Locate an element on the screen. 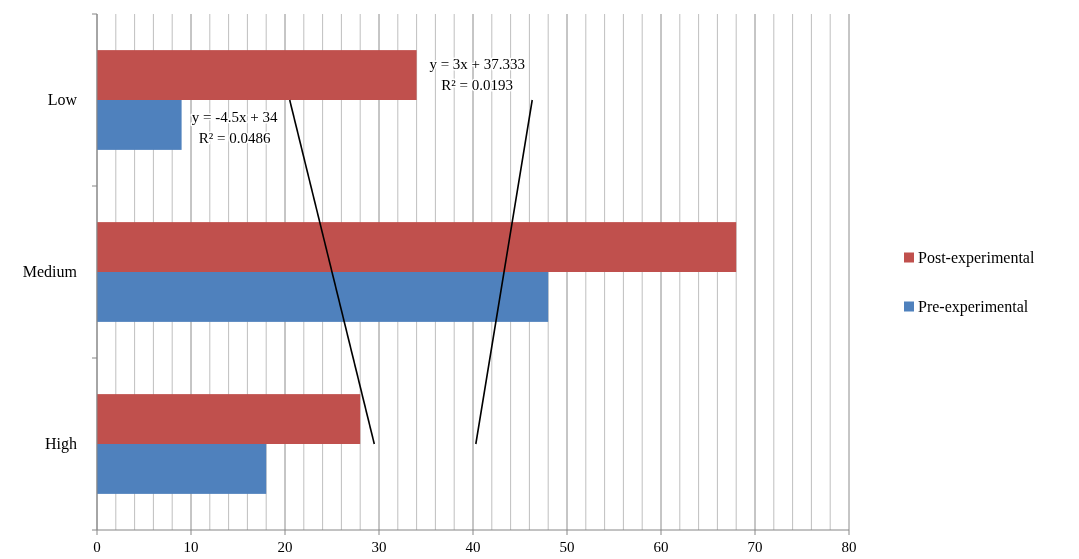  x-tick-label: 70 is located at coordinates (755, 547).